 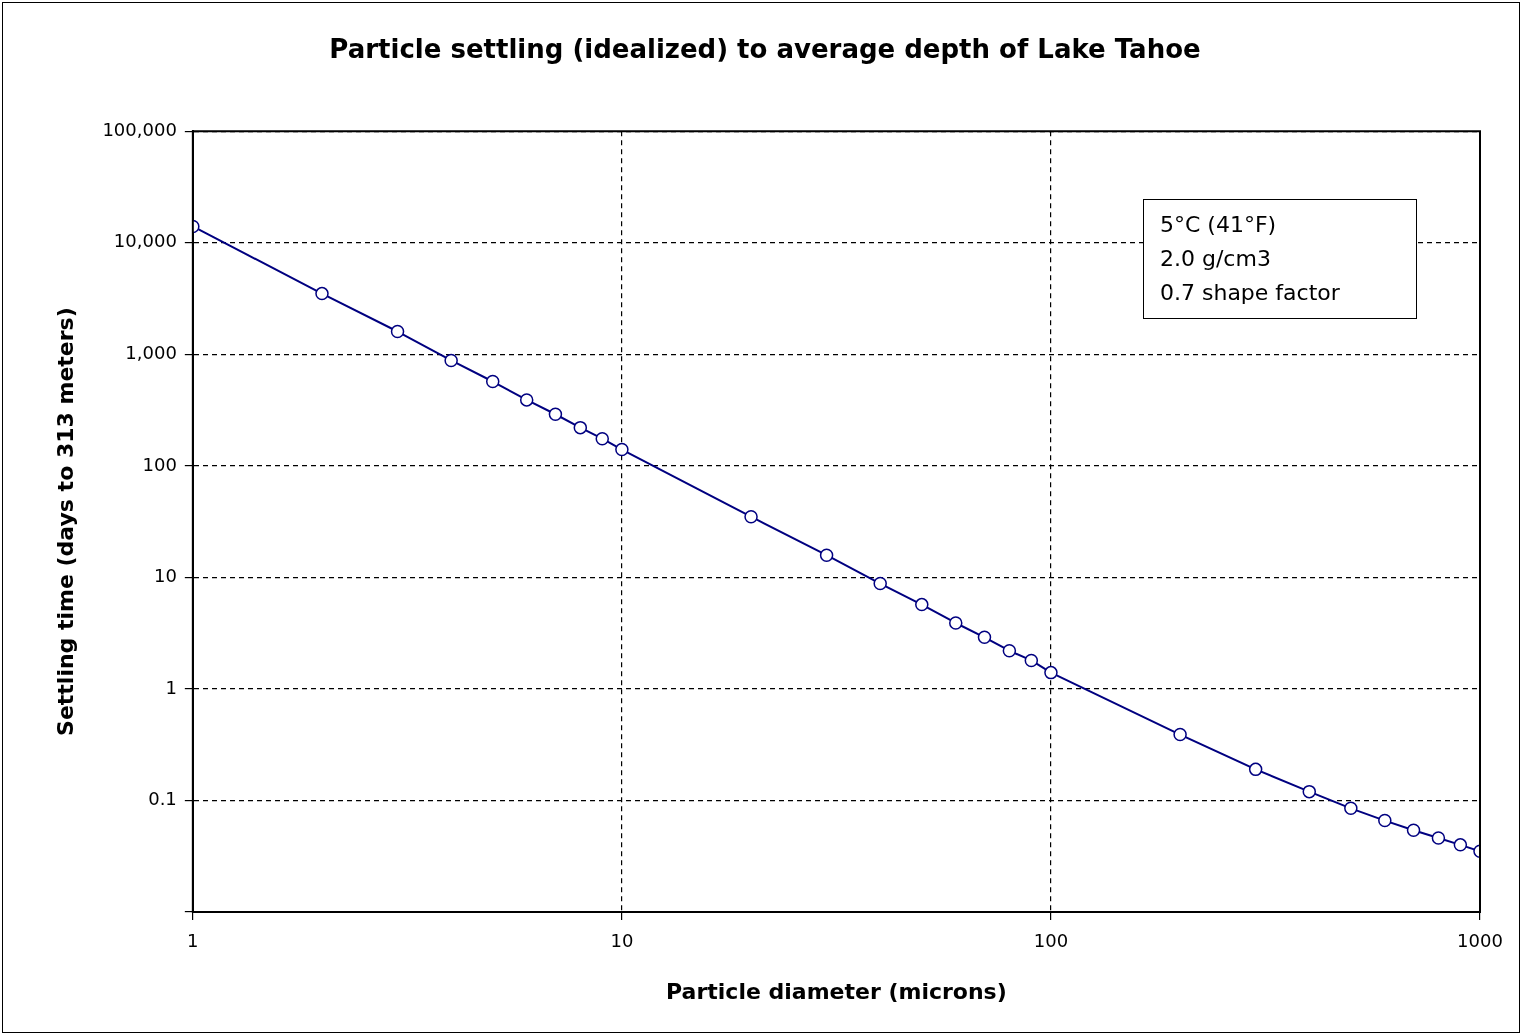 What do you see at coordinates (1216, 259) in the screenshot?
I see `annotation: 2.0 g/cm3` at bounding box center [1216, 259].